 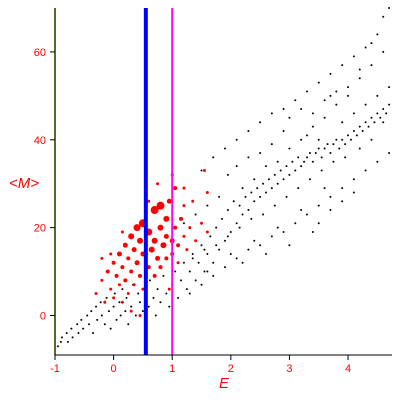 I want to click on x-tick-label-5: 4, so click(x=348, y=369).